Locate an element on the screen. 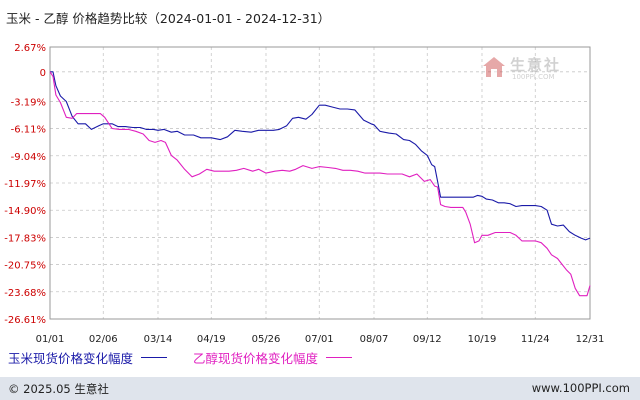 The image size is (640, 400). watermark-name: 生意社 is located at coordinates (536, 65).